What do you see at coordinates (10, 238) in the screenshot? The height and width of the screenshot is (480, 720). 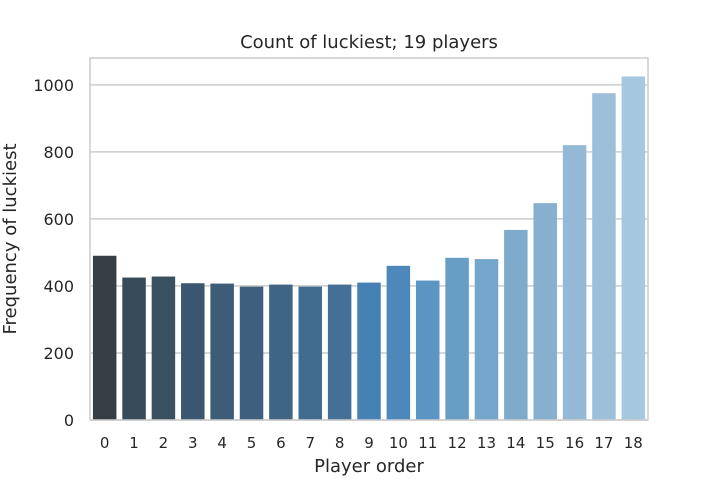 I see `y-axis-title: Frequency of luckiest` at bounding box center [10, 238].